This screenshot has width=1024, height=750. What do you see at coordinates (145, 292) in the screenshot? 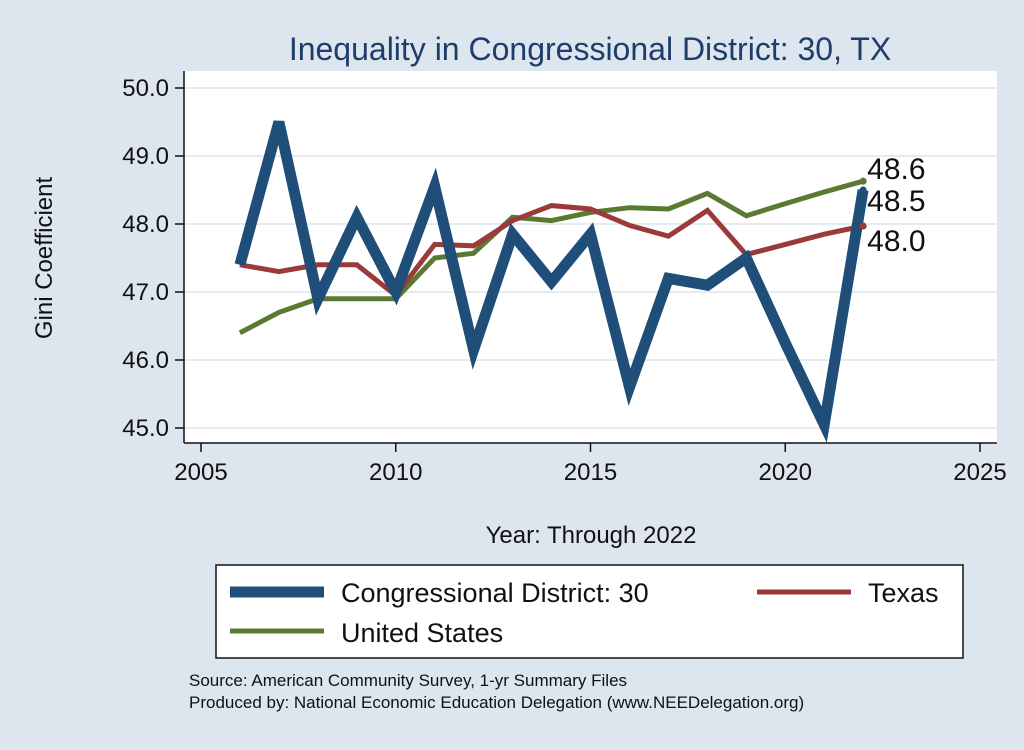
I see `y-tick-label: 47.0` at bounding box center [145, 292].